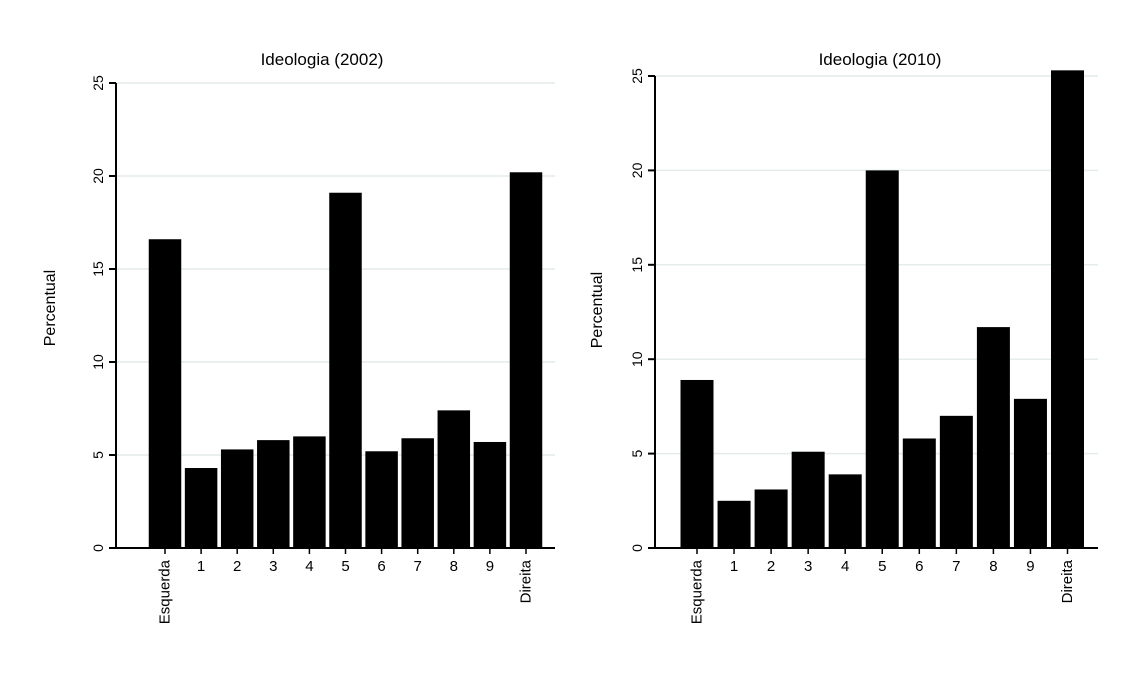  What do you see at coordinates (880, 59) in the screenshot?
I see `chart-title: Ideologia (2010)` at bounding box center [880, 59].